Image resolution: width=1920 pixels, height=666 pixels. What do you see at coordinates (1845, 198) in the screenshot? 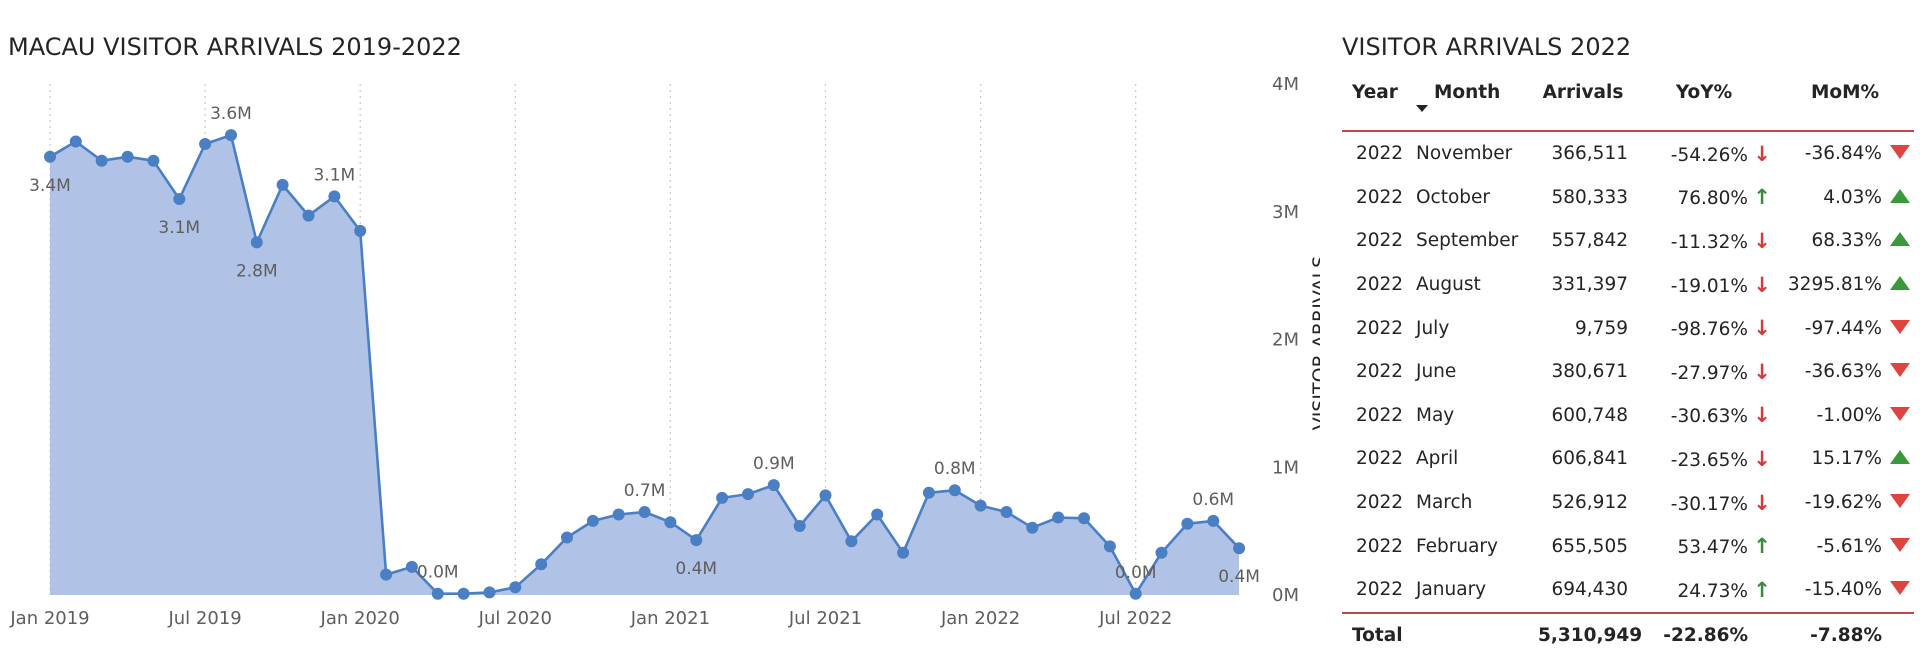
I see `cell-mom: 4.03%` at bounding box center [1845, 198].